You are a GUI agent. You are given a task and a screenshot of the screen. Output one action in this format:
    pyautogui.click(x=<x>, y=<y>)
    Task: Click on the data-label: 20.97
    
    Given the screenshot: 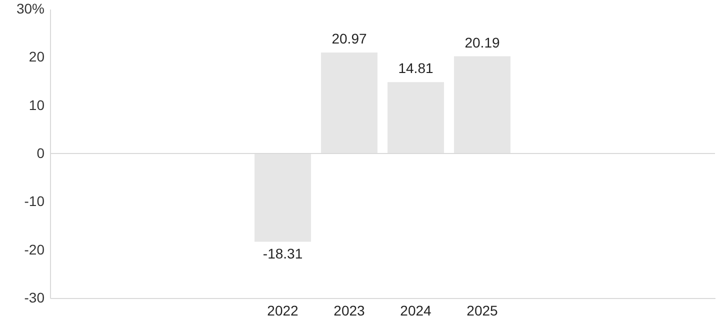 What is the action you would take?
    pyautogui.click(x=349, y=38)
    